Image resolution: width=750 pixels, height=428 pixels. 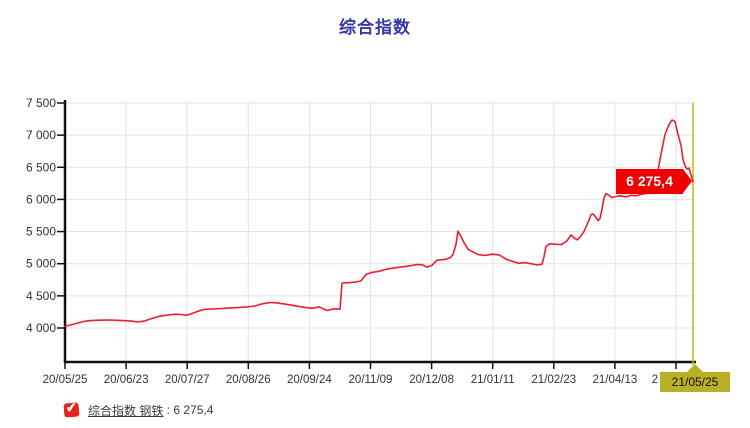 I want to click on chart-title: 综合指数, so click(x=375, y=27).